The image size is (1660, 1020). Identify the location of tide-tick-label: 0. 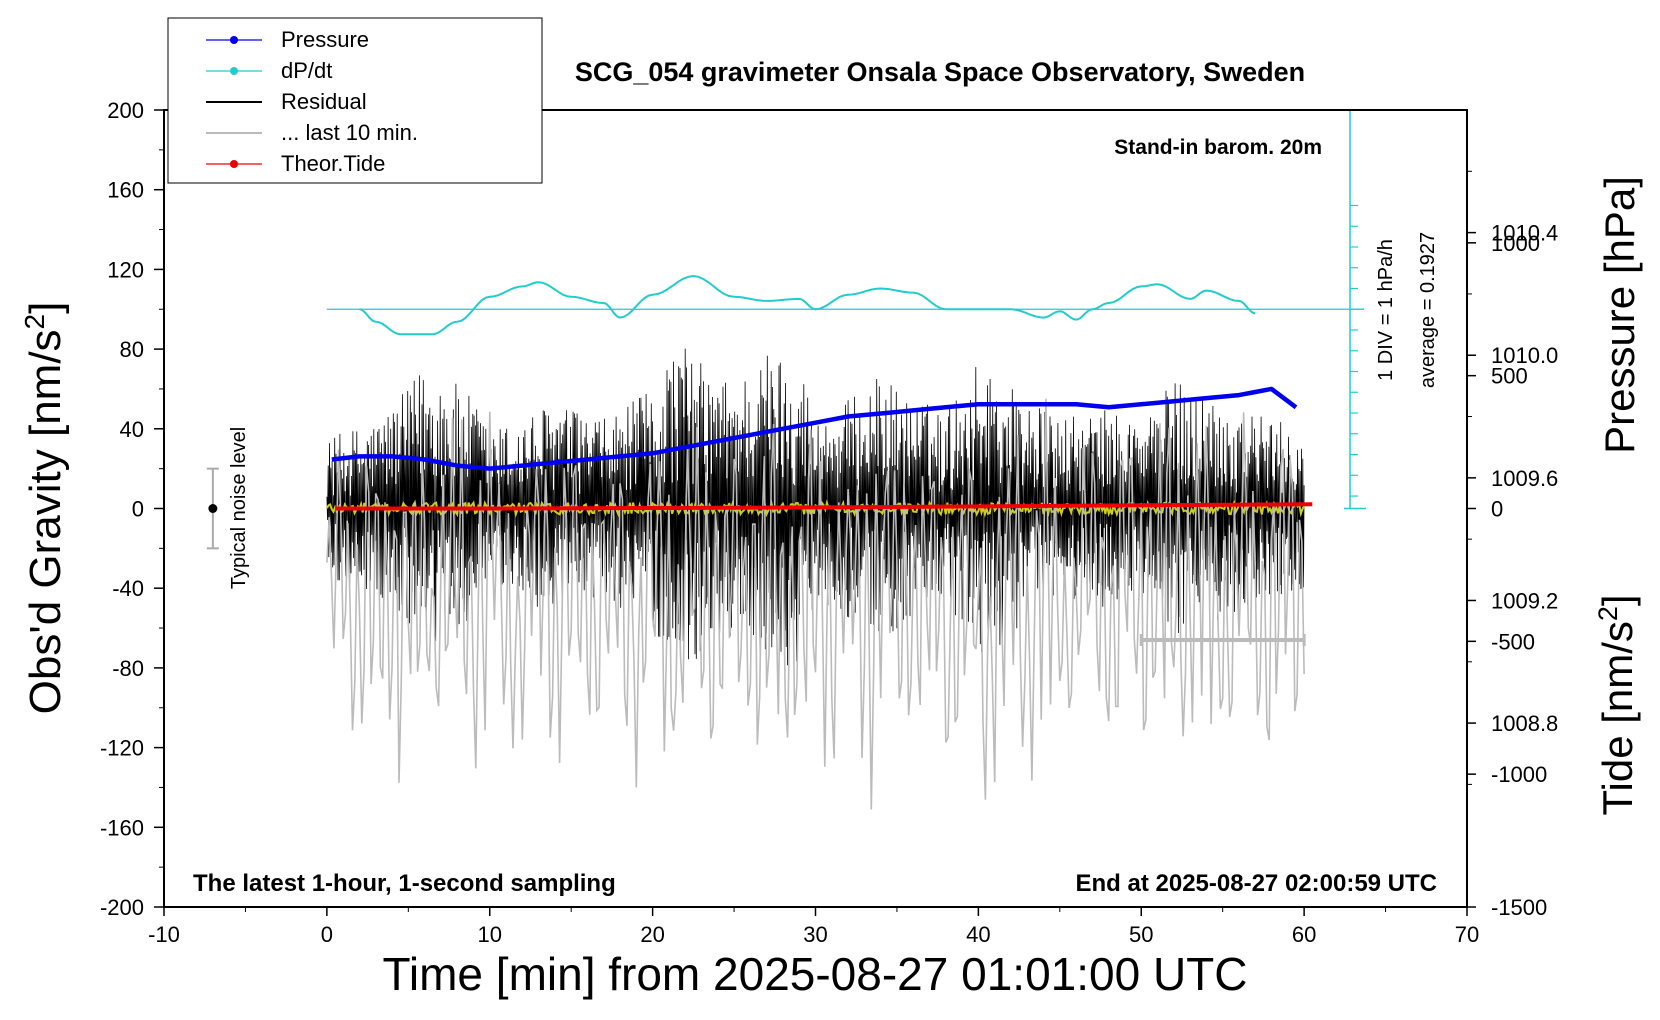
(1497, 509).